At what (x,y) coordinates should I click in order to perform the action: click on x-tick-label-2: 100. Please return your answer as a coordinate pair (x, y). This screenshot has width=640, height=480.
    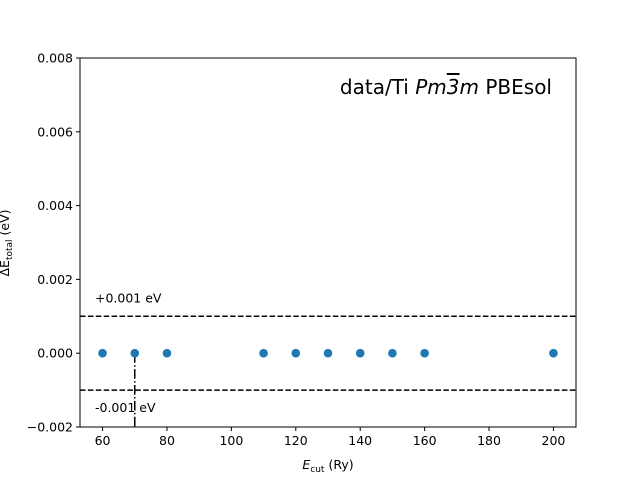
    Looking at the image, I should click on (231, 440).